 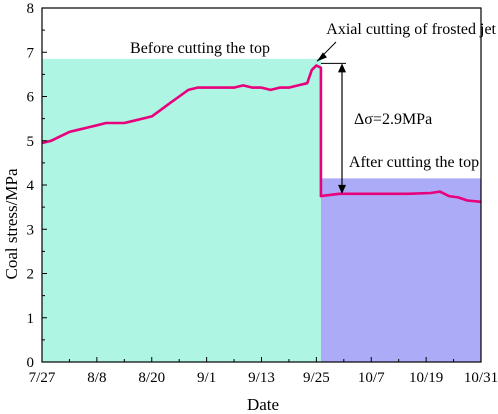 I want to click on y-axis-title: Coal stress/MPa, so click(x=11, y=223).